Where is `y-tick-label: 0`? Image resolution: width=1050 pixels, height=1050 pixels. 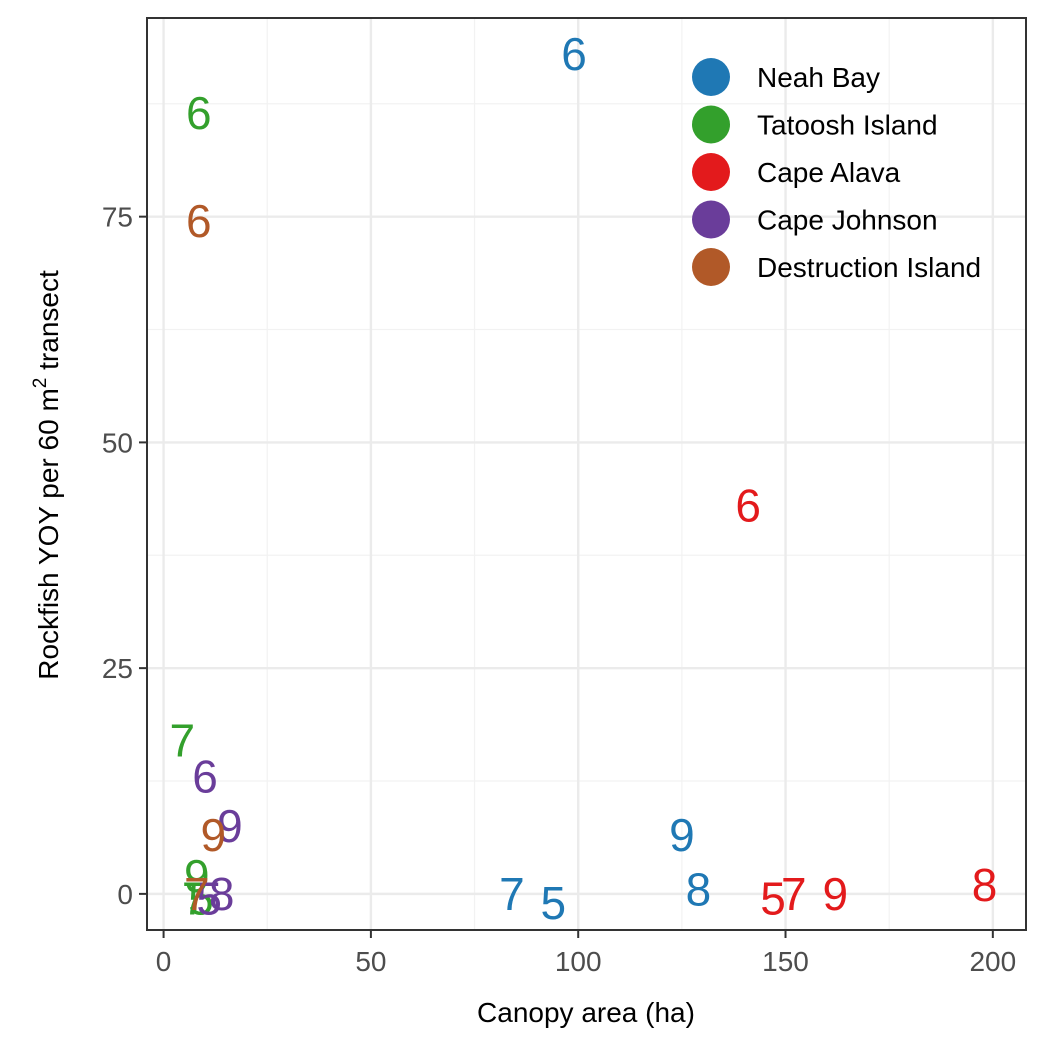 y-tick-label: 0 is located at coordinates (125, 894).